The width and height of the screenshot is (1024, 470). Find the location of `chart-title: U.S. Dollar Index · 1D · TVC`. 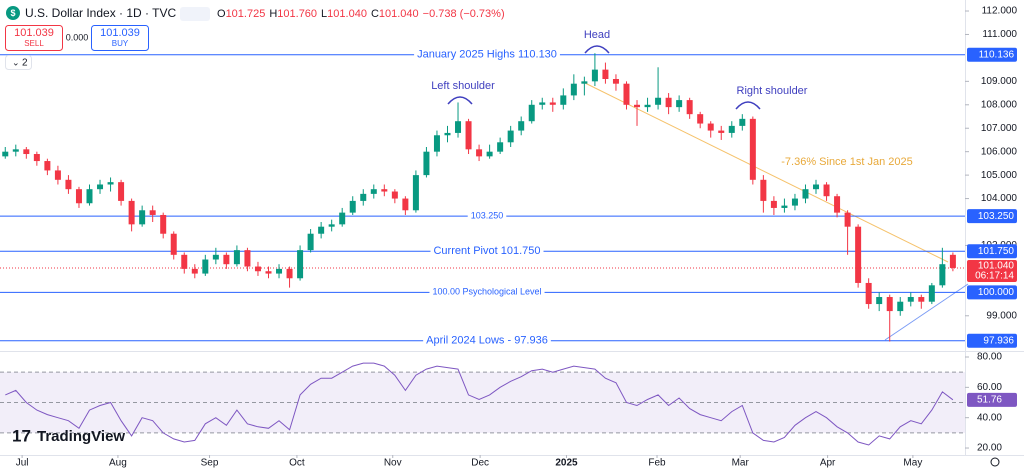

chart-title: U.S. Dollar Index · 1D · TVC is located at coordinates (100, 13).